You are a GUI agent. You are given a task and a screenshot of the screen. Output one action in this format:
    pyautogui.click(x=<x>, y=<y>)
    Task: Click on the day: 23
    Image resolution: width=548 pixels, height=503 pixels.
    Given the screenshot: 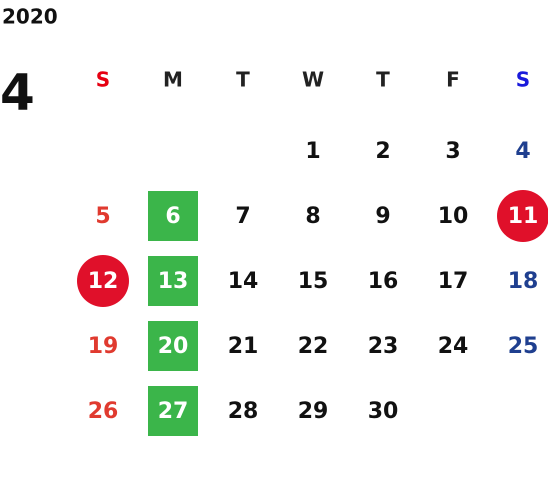 What is the action you would take?
    pyautogui.click(x=383, y=346)
    